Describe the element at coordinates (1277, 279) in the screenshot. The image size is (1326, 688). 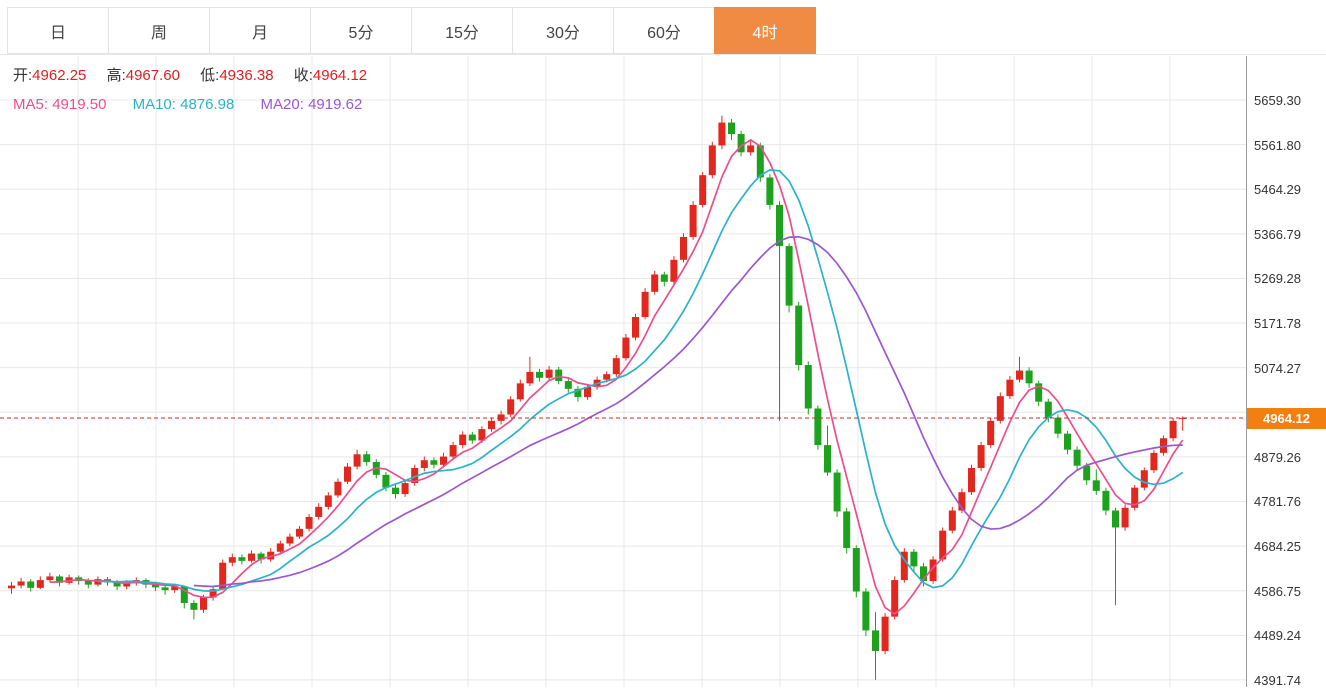
I see `axis-label: 5269.28` at that location.